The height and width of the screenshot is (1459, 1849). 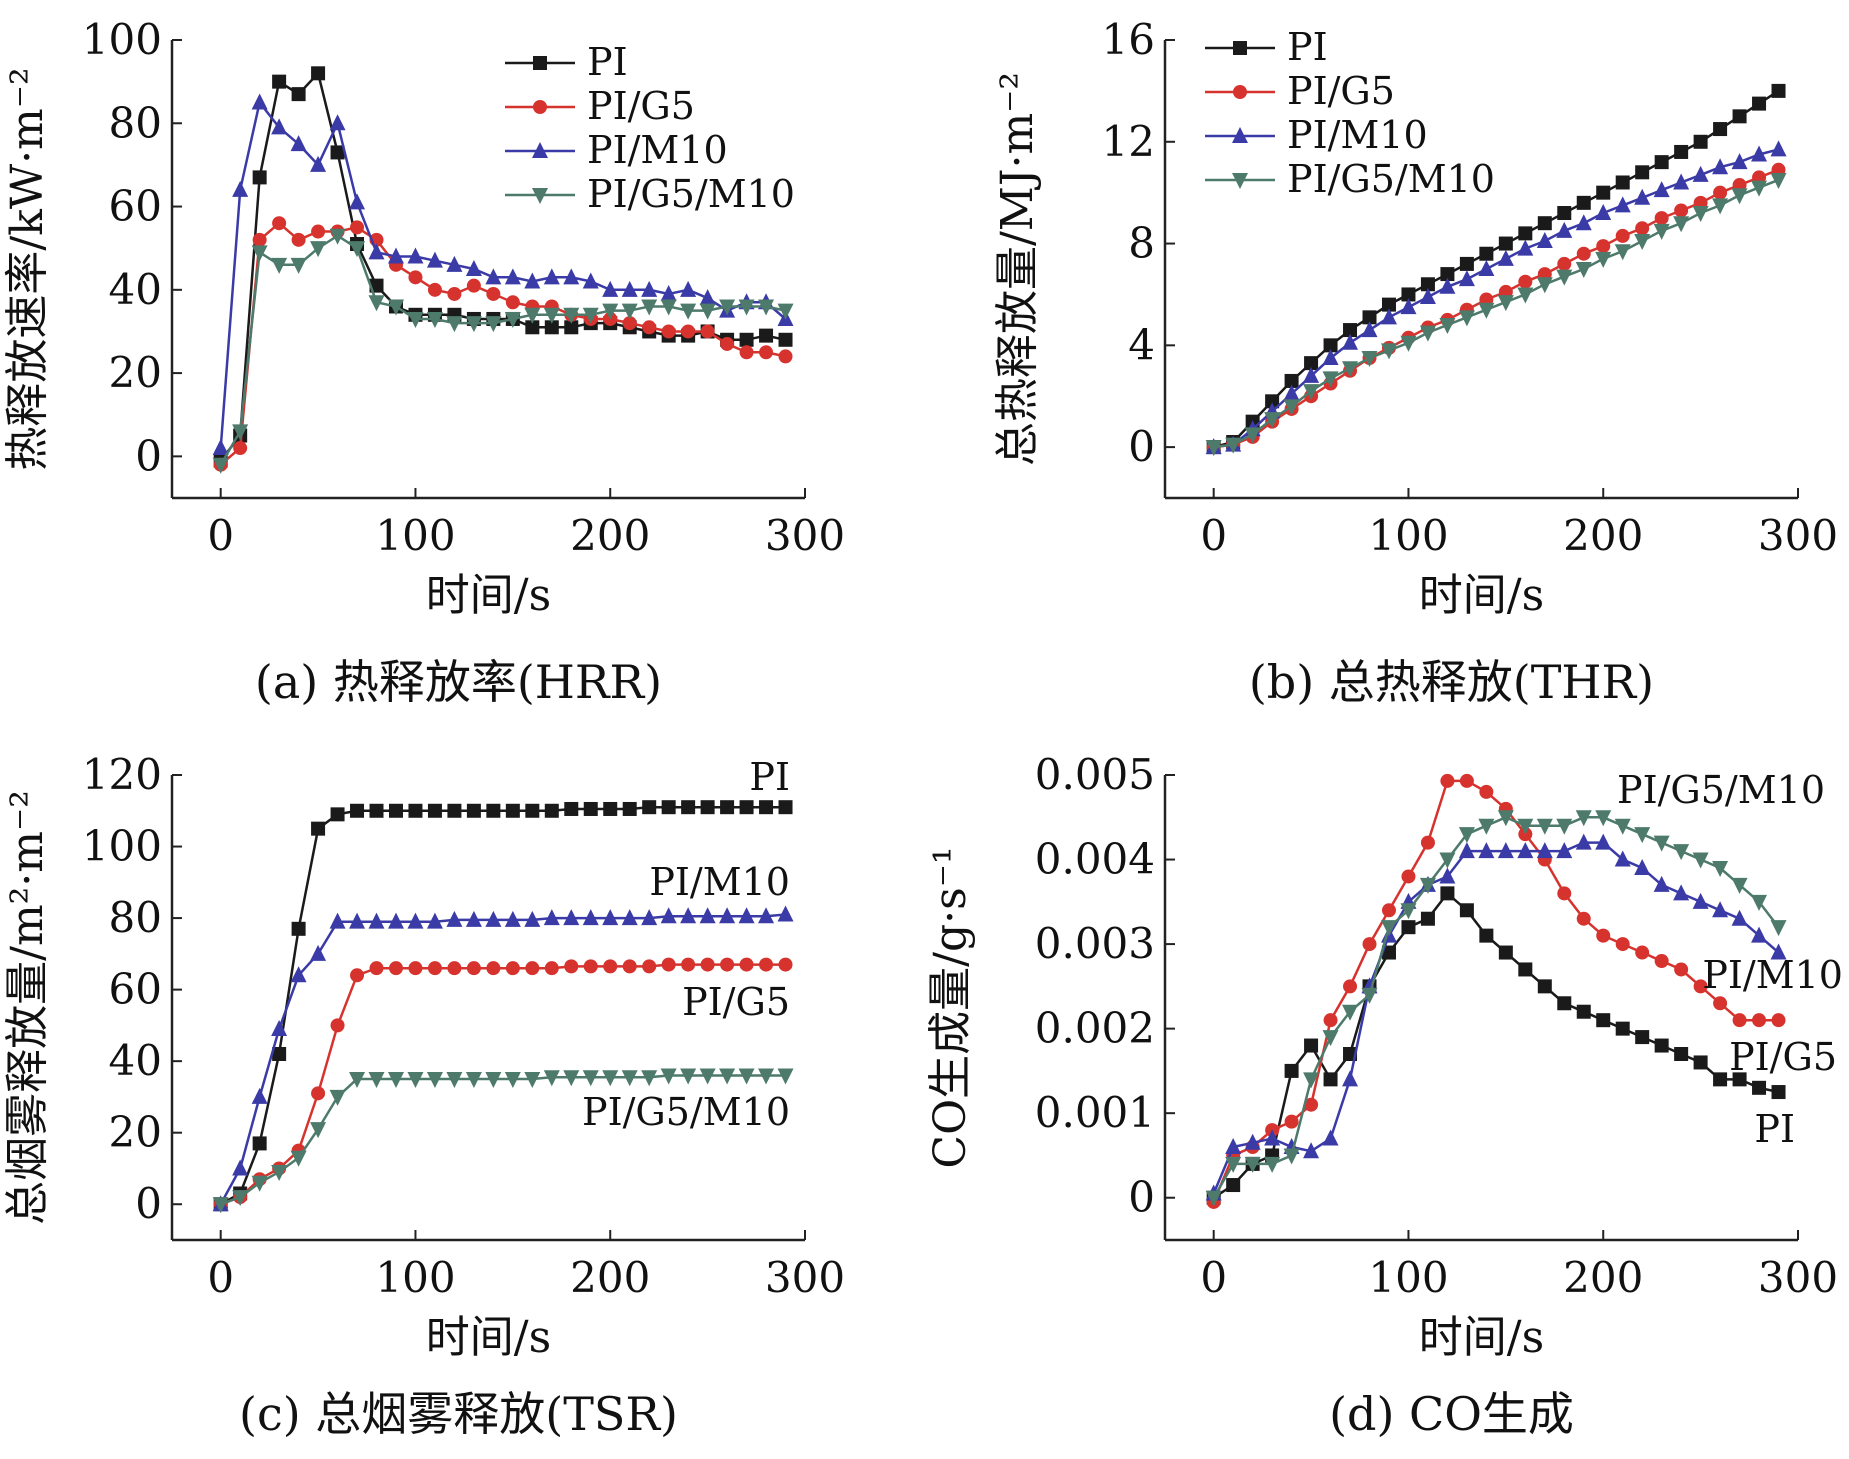 I want to click on y-tick-label: 12, so click(x=1128, y=141).